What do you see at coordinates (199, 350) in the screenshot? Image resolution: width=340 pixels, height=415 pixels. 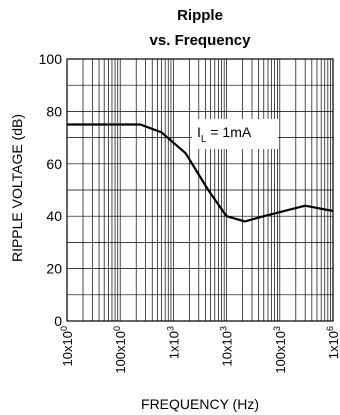 I see `x-tick-labels: 10x100 100x100 1x103 10x103 100x103 1x106` at bounding box center [199, 350].